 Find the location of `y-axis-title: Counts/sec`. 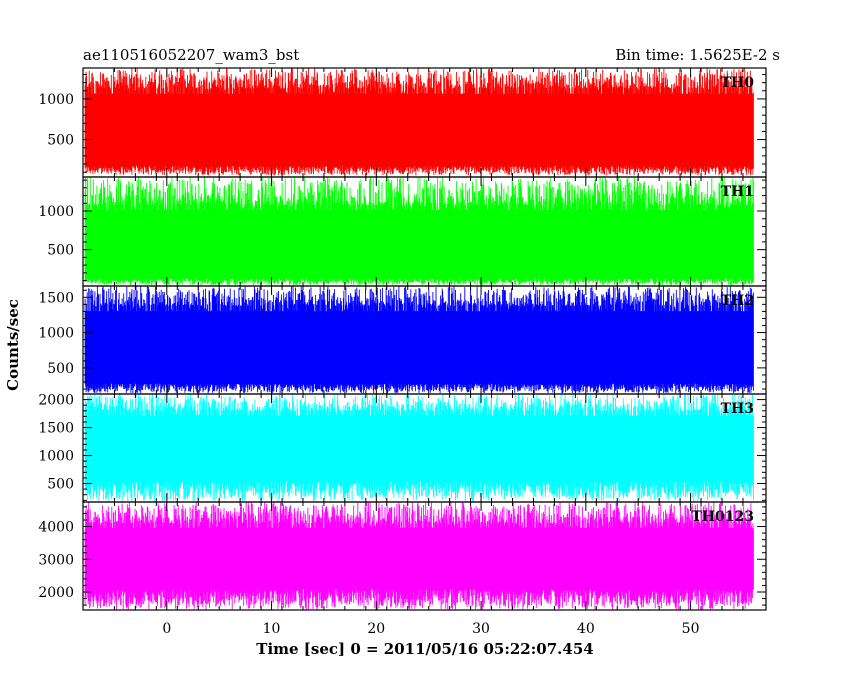

y-axis-title: Counts/sec is located at coordinates (13, 345).